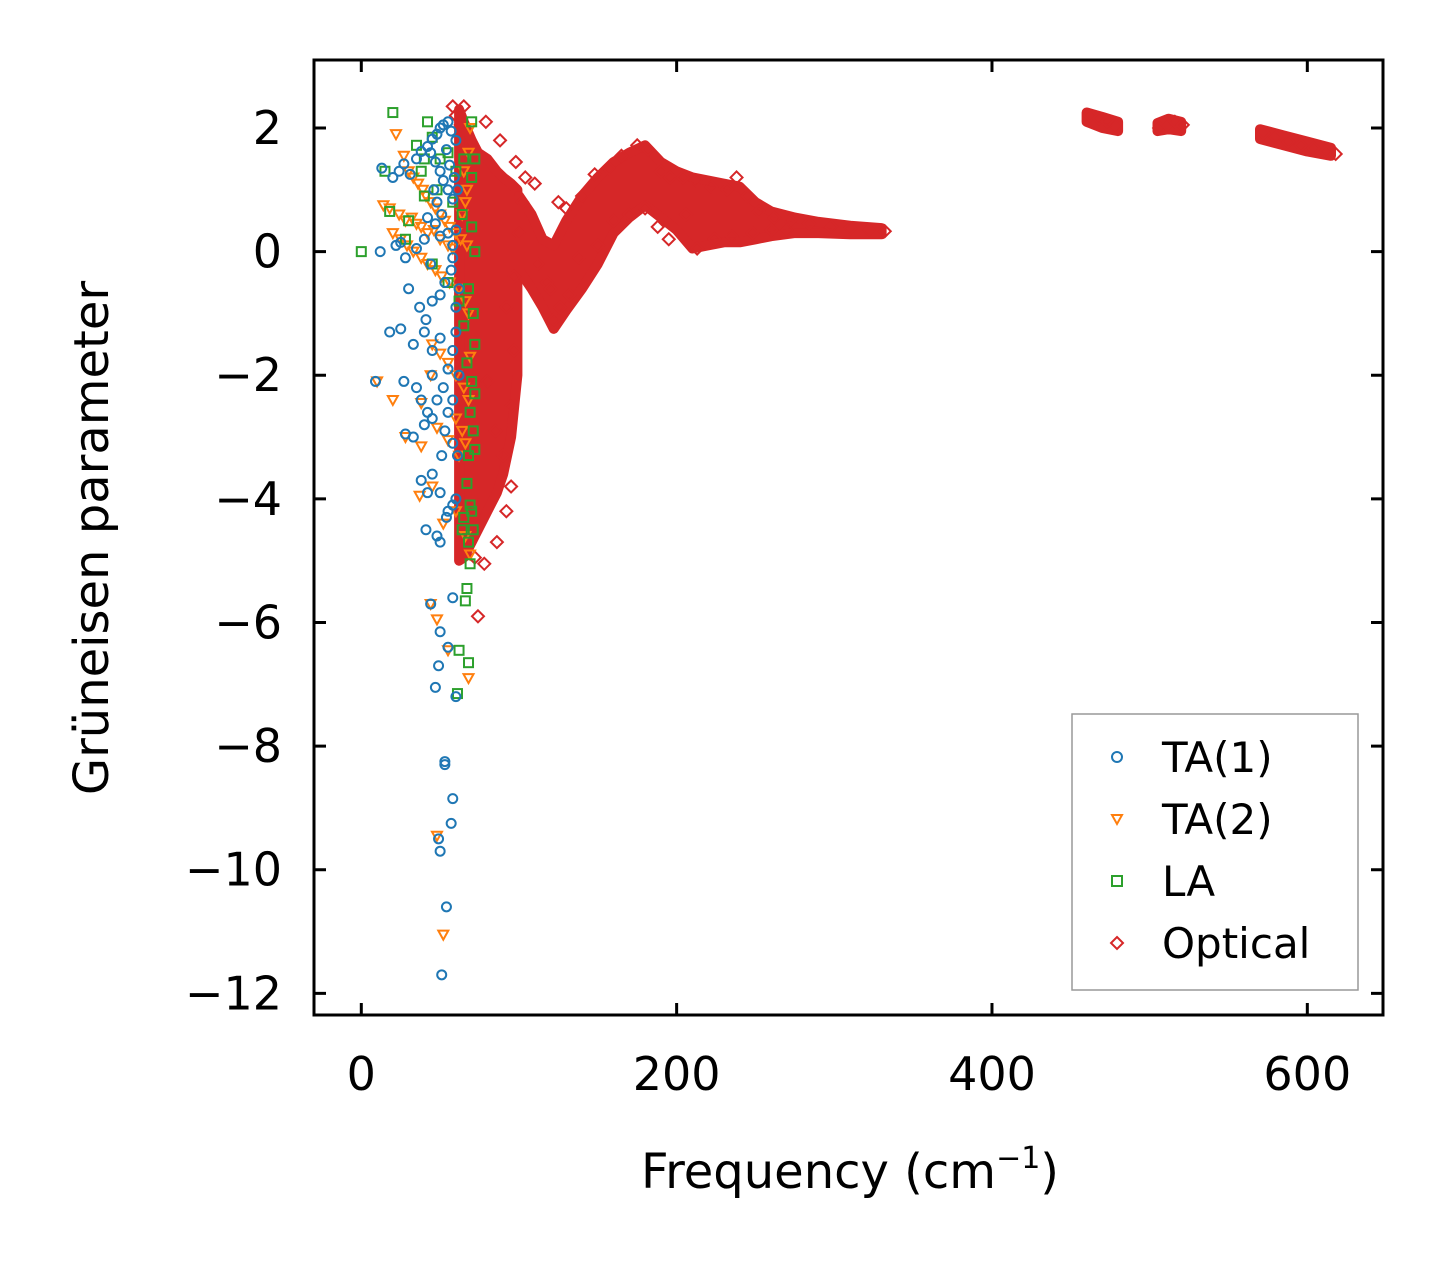 Image resolution: width=1443 pixels, height=1264 pixels. I want to click on y-tick-label: −8, so click(248, 746).